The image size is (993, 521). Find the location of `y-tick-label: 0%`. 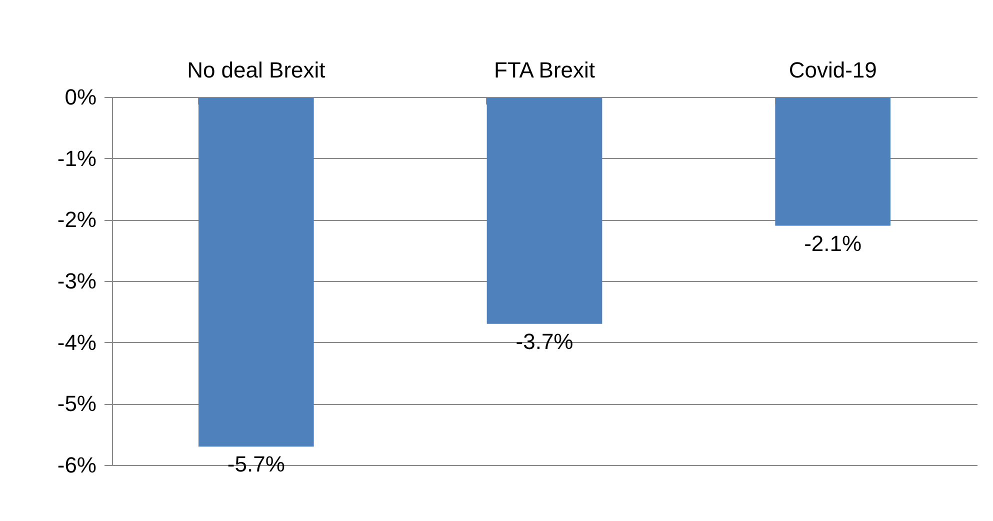

y-tick-label: 0% is located at coordinates (80, 97).